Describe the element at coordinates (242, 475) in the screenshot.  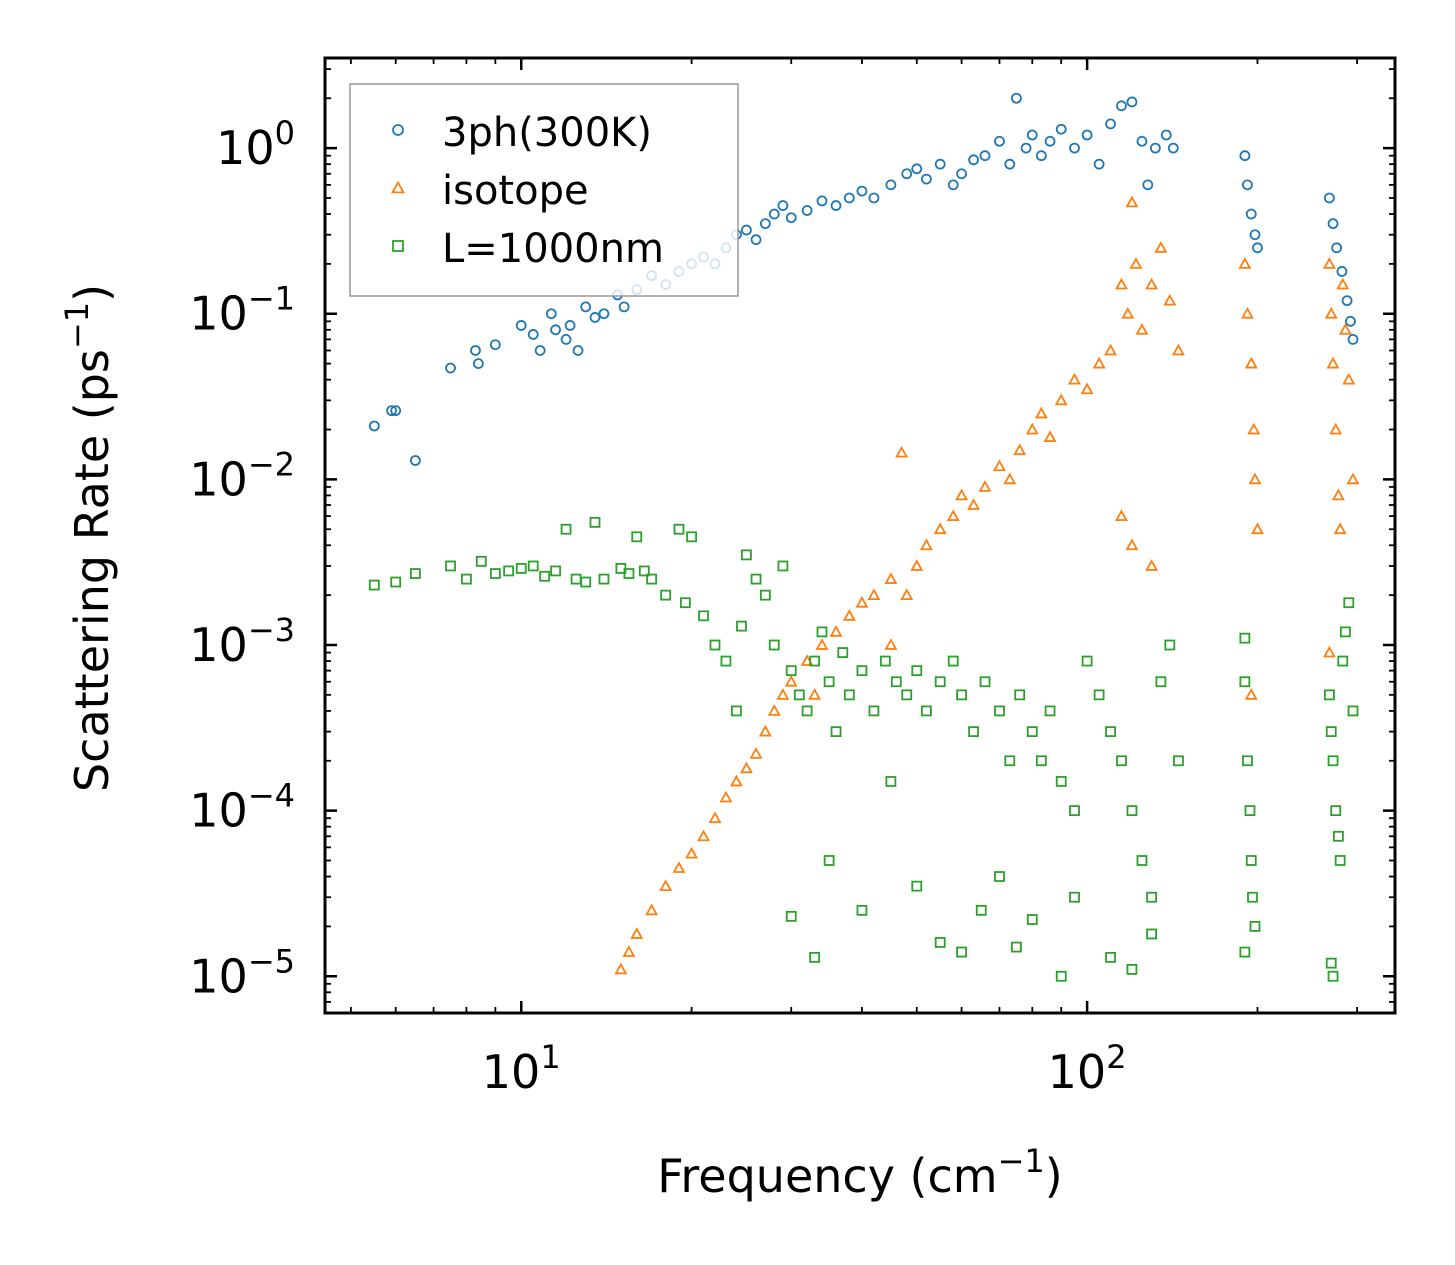
I see `y-tick-label: 10−2` at that location.